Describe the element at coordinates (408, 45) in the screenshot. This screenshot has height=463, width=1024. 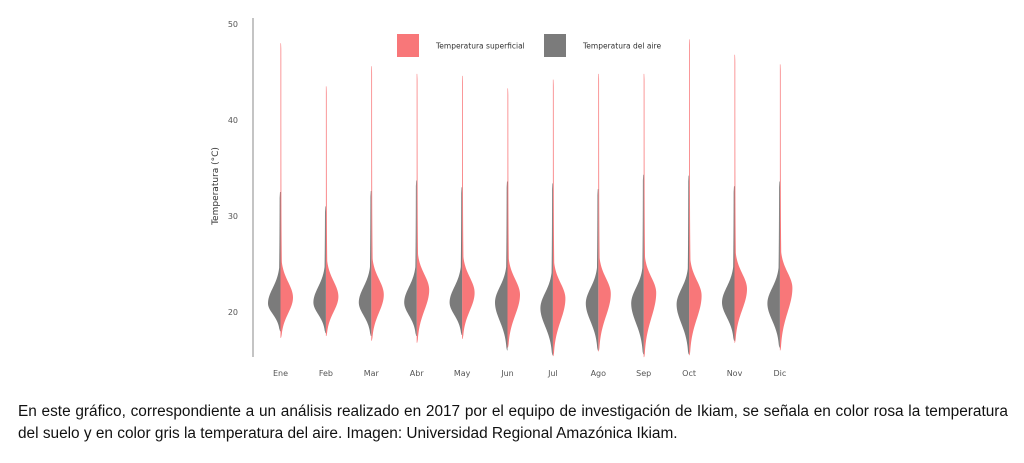
I see `legend-swatch-surface` at that location.